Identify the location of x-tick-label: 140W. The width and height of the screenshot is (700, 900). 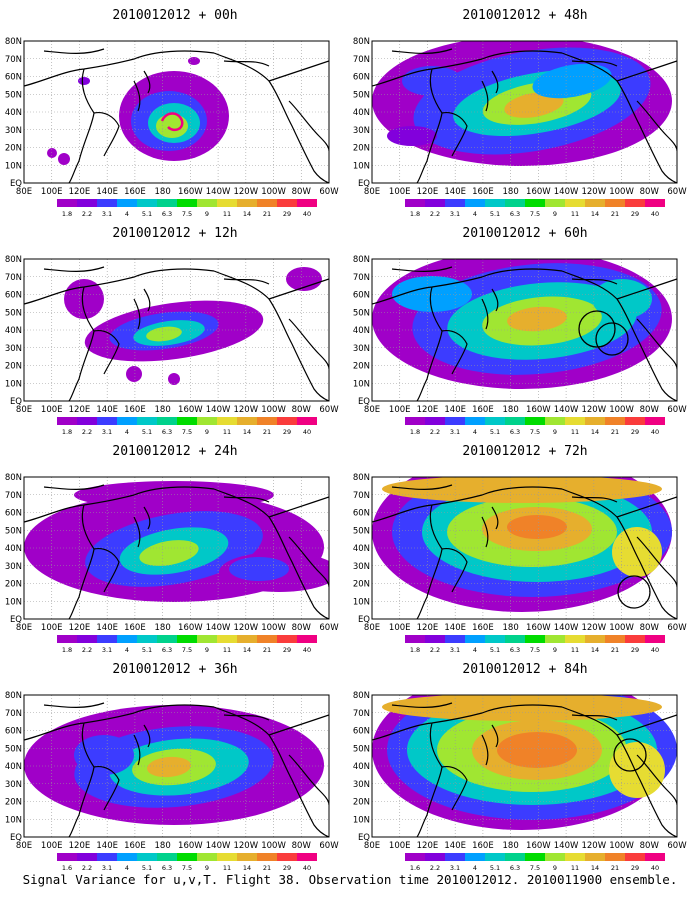
(566, 192).